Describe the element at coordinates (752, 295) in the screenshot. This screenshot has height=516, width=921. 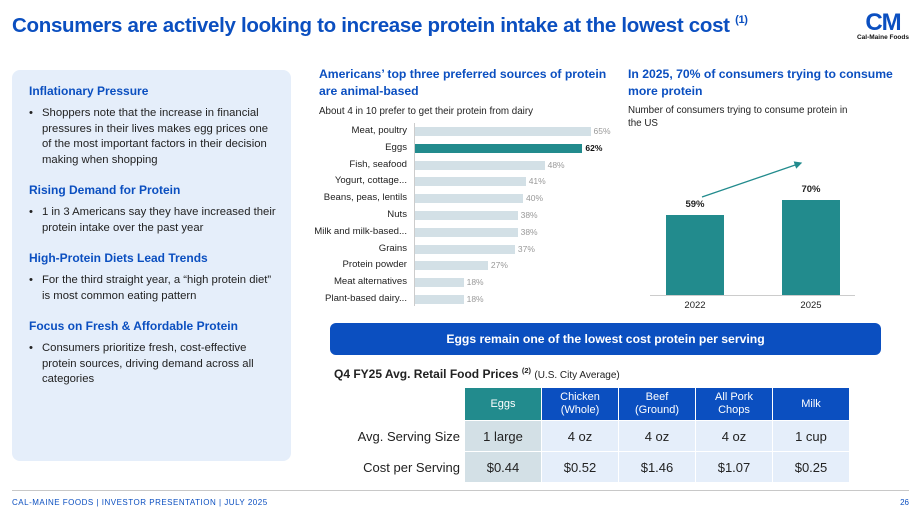
I see `column-chart-baseline` at that location.